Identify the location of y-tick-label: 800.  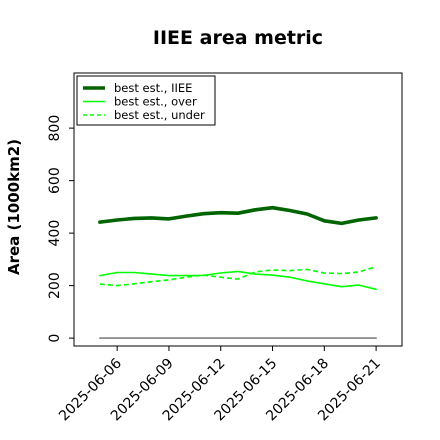
(55, 128).